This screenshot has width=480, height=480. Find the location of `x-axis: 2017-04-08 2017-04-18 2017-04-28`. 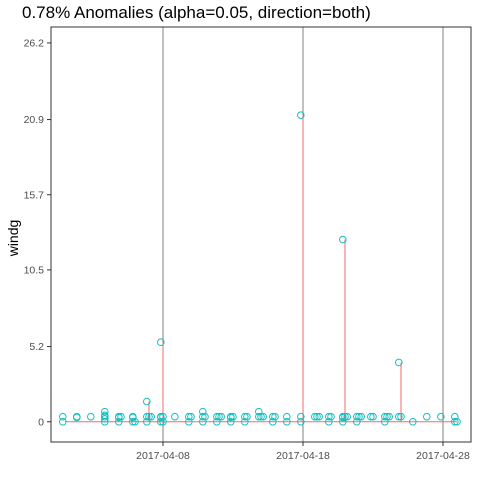

x-axis: 2017-04-08 2017-04-18 2017-04-28 is located at coordinates (303, 452).